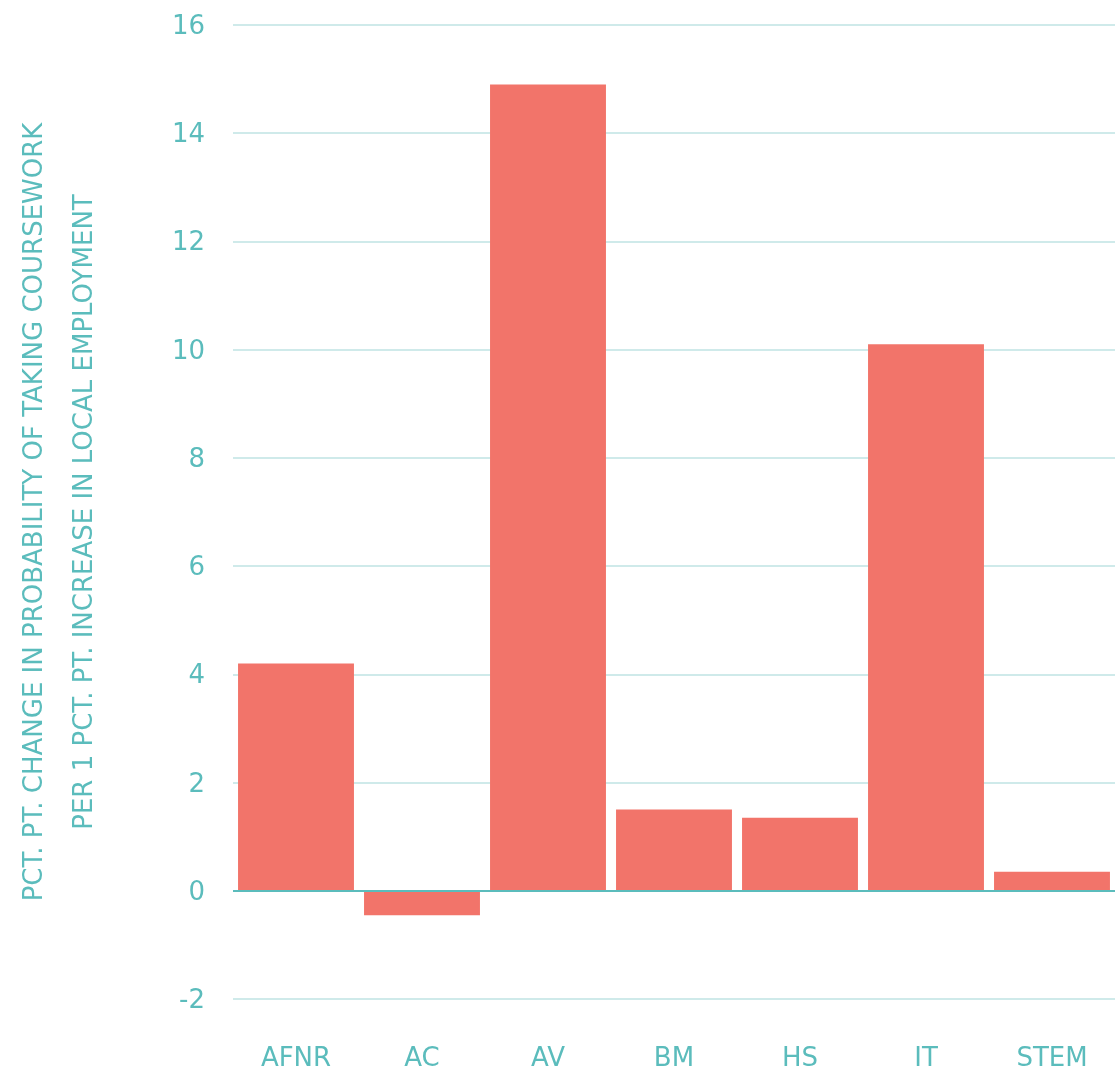 Image resolution: width=1119 pixels, height=1088 pixels. I want to click on x-tick-label: STEM, so click(1052, 1057).